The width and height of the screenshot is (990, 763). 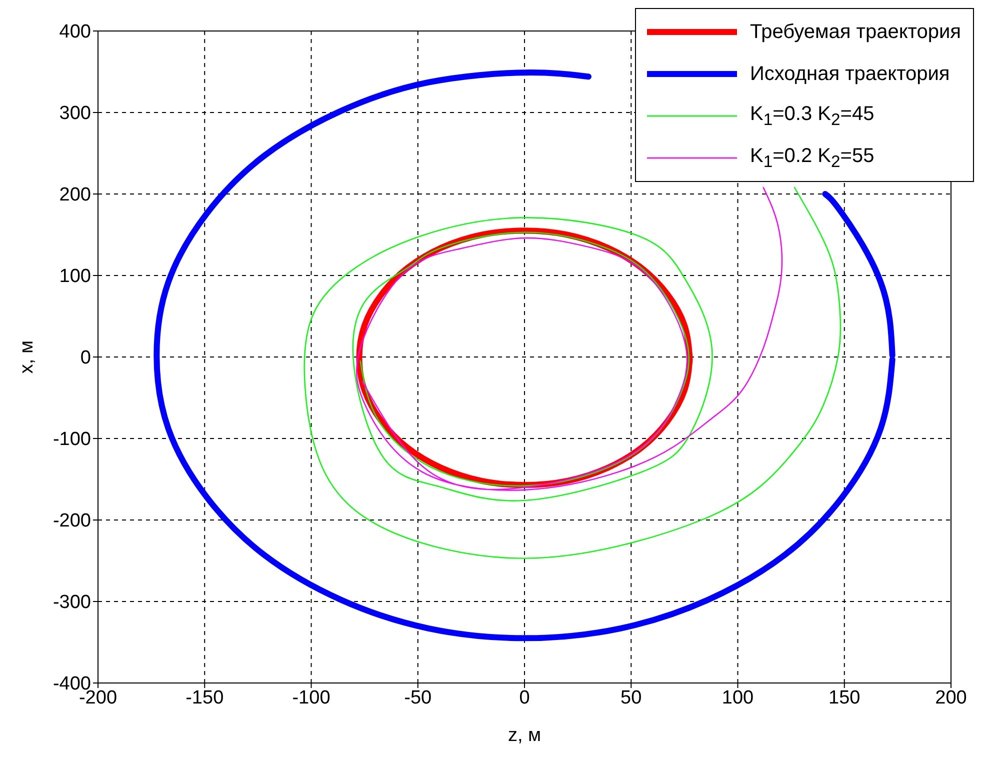 I want to click on x-tick-label: -150, so click(x=205, y=697).